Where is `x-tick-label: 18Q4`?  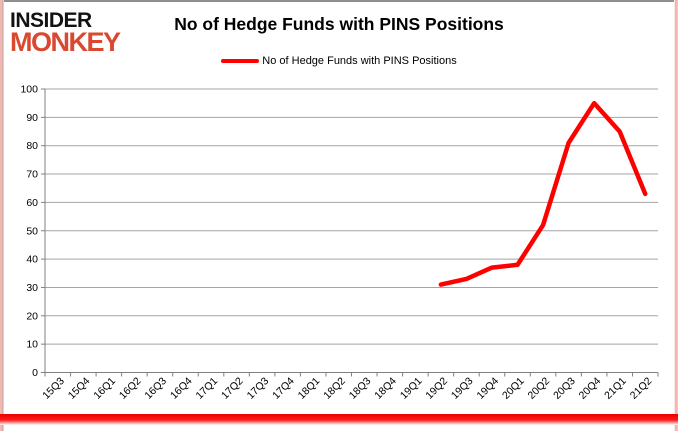
x-tick-label: 18Q4 is located at coordinates (385, 388).